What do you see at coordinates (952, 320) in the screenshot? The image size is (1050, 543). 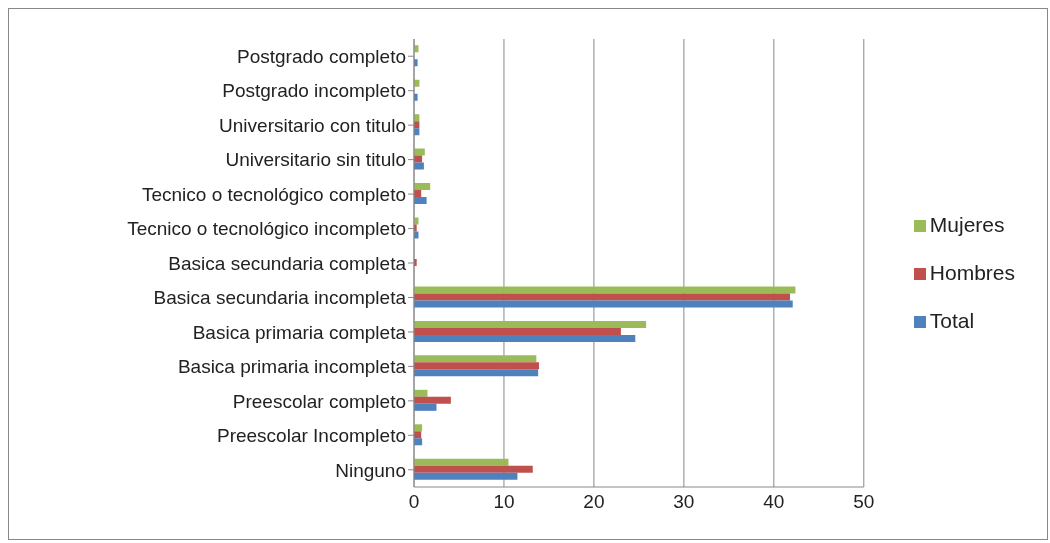 I see `legend-label: Total` at bounding box center [952, 320].